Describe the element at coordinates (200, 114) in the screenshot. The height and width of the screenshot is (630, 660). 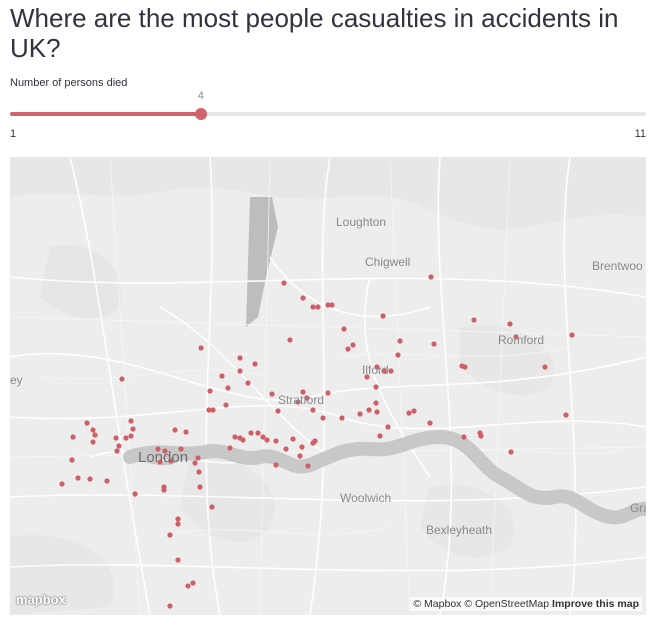
I see `slider-thumb` at that location.